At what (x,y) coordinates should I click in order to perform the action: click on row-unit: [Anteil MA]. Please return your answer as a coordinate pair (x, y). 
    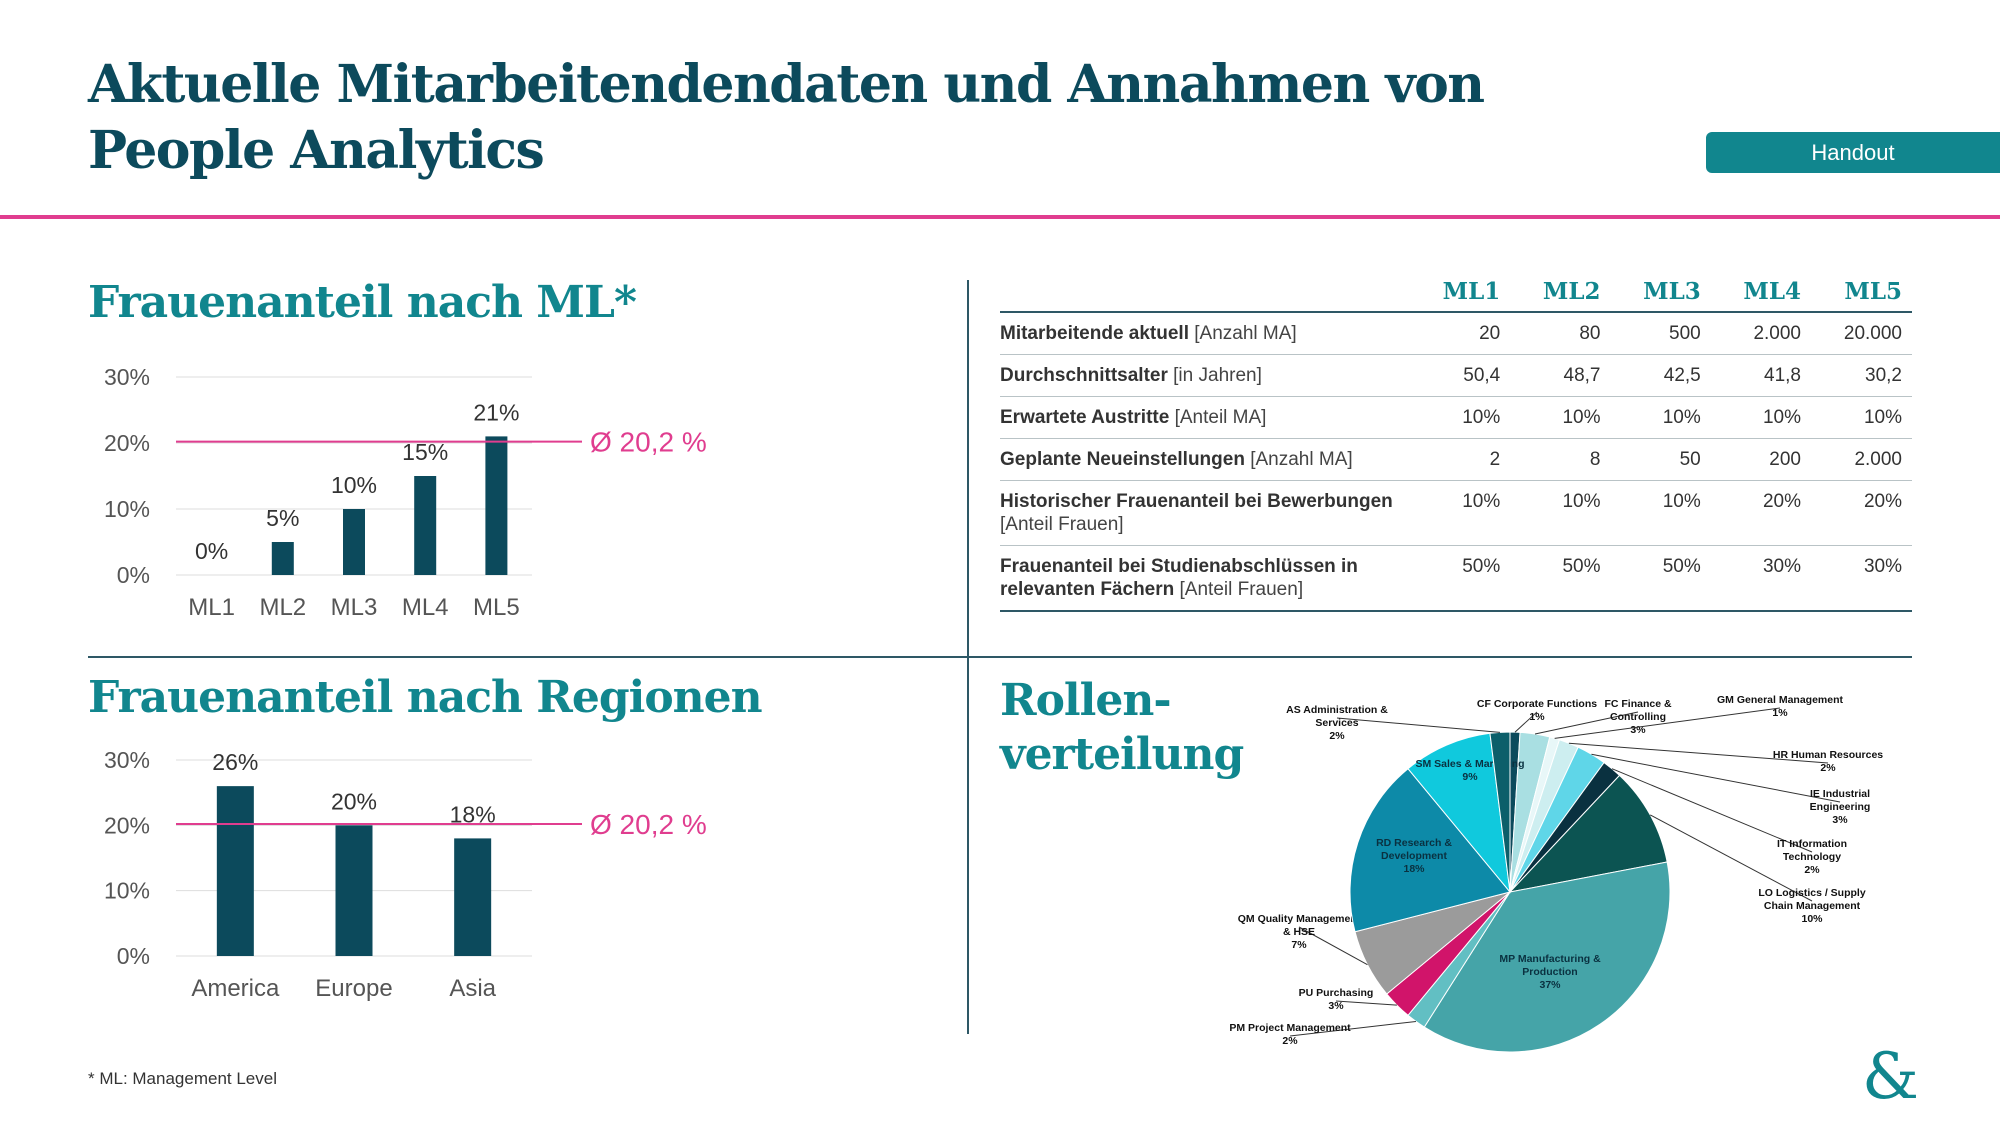
    Looking at the image, I should click on (1220, 417).